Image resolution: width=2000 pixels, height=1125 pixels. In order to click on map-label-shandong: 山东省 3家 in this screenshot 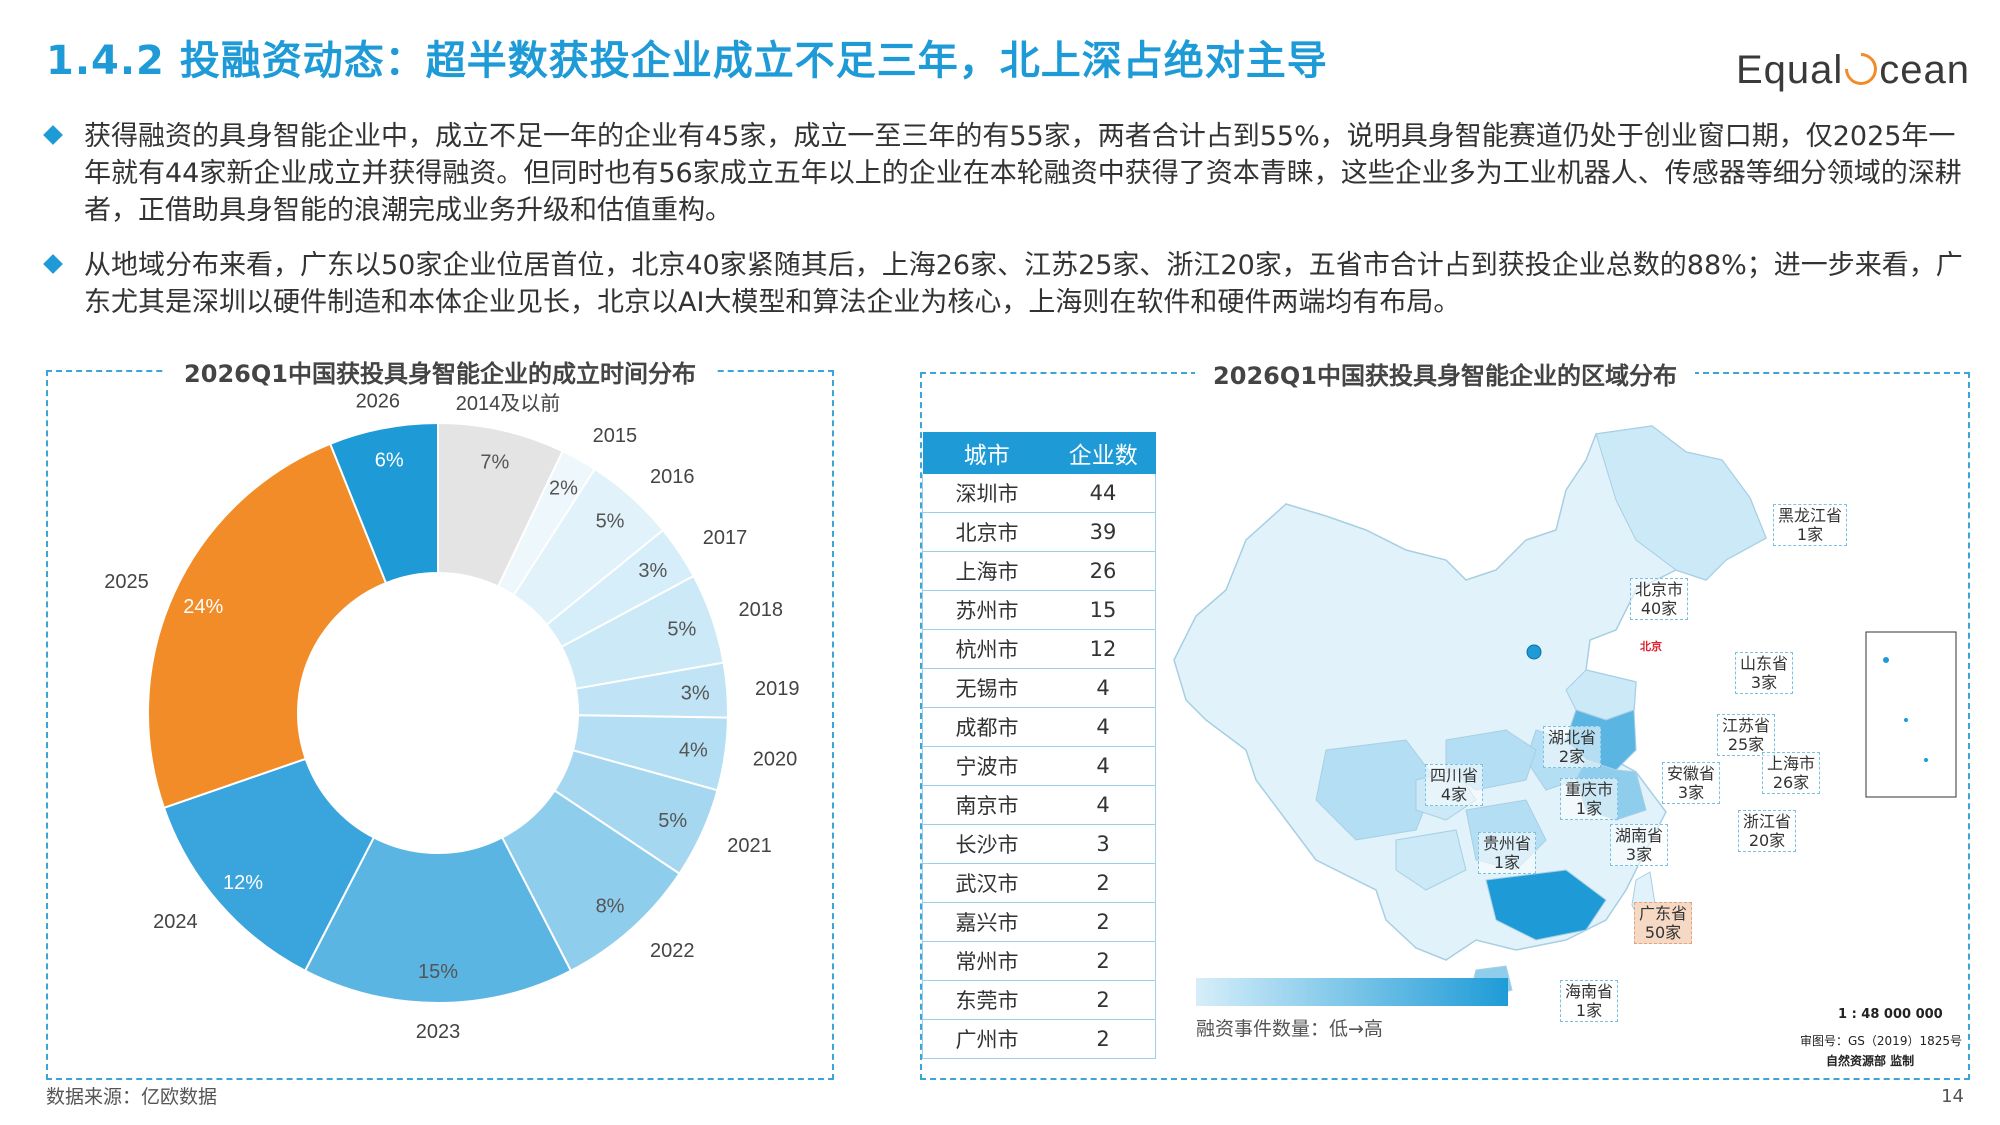, I will do `click(1764, 673)`.